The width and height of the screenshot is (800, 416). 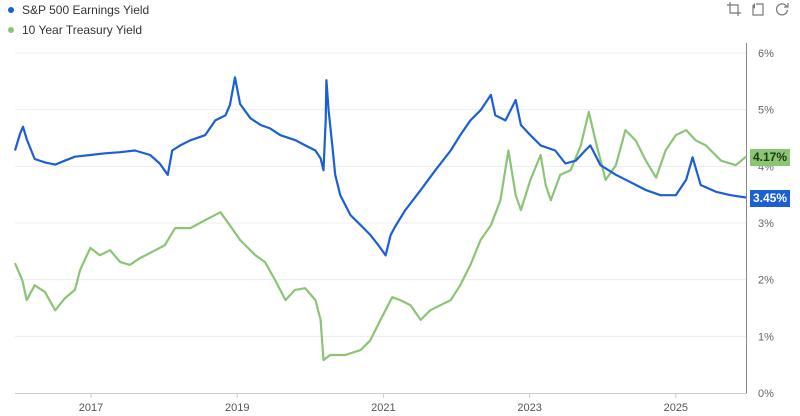 I want to click on x-tick-label: 2023, so click(x=529, y=408).